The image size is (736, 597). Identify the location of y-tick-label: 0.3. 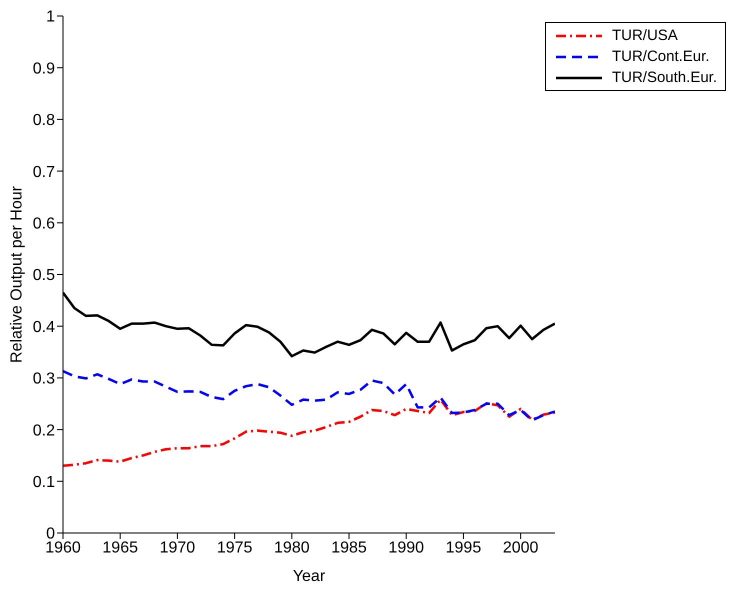
(44, 379).